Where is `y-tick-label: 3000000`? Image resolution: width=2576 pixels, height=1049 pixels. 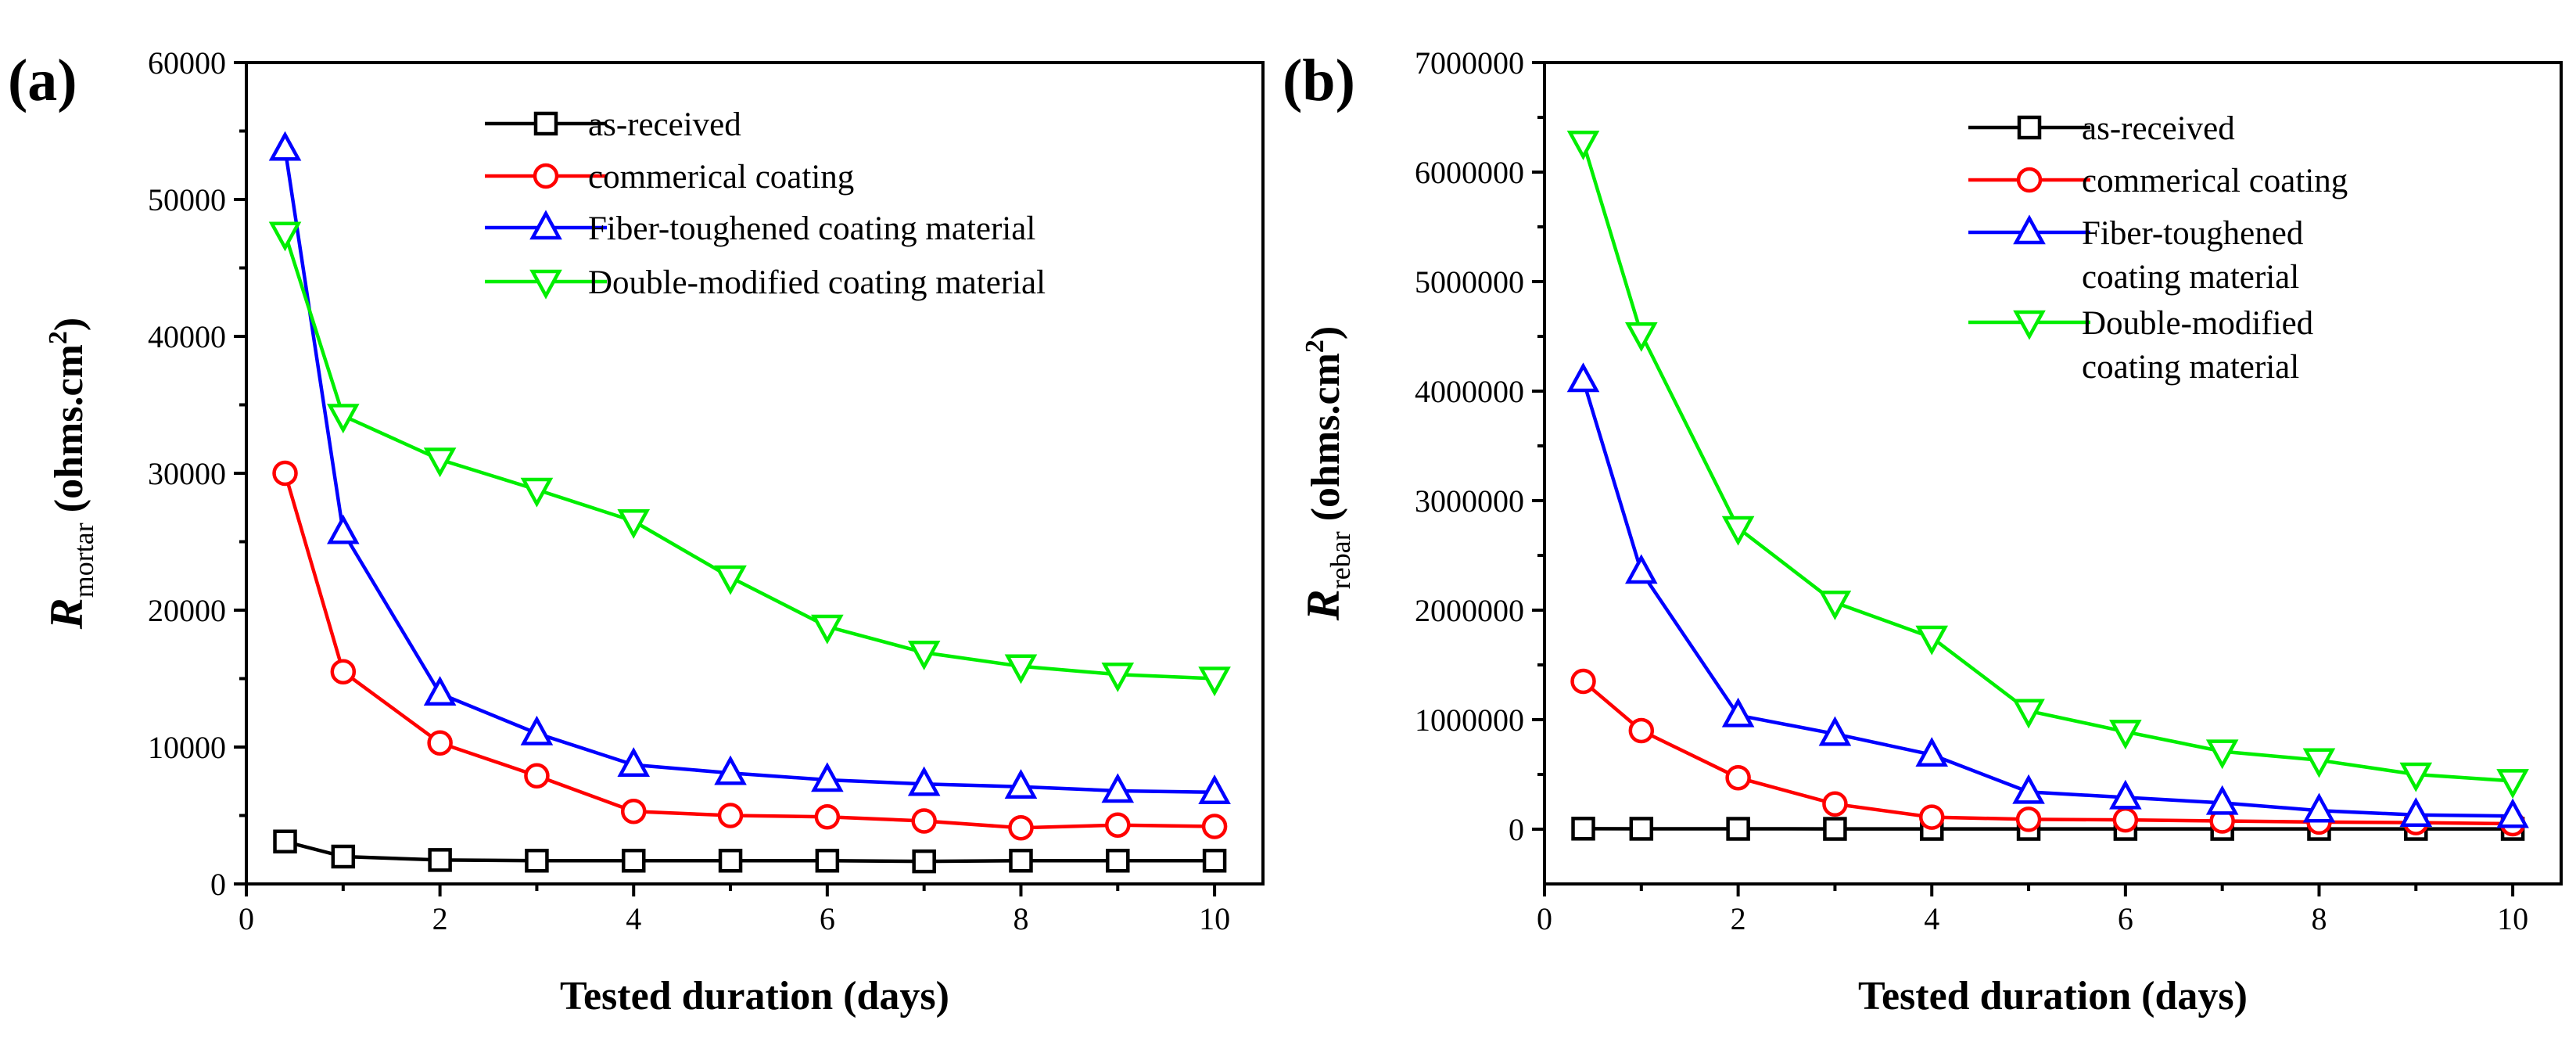 y-tick-label: 3000000 is located at coordinates (1469, 501).